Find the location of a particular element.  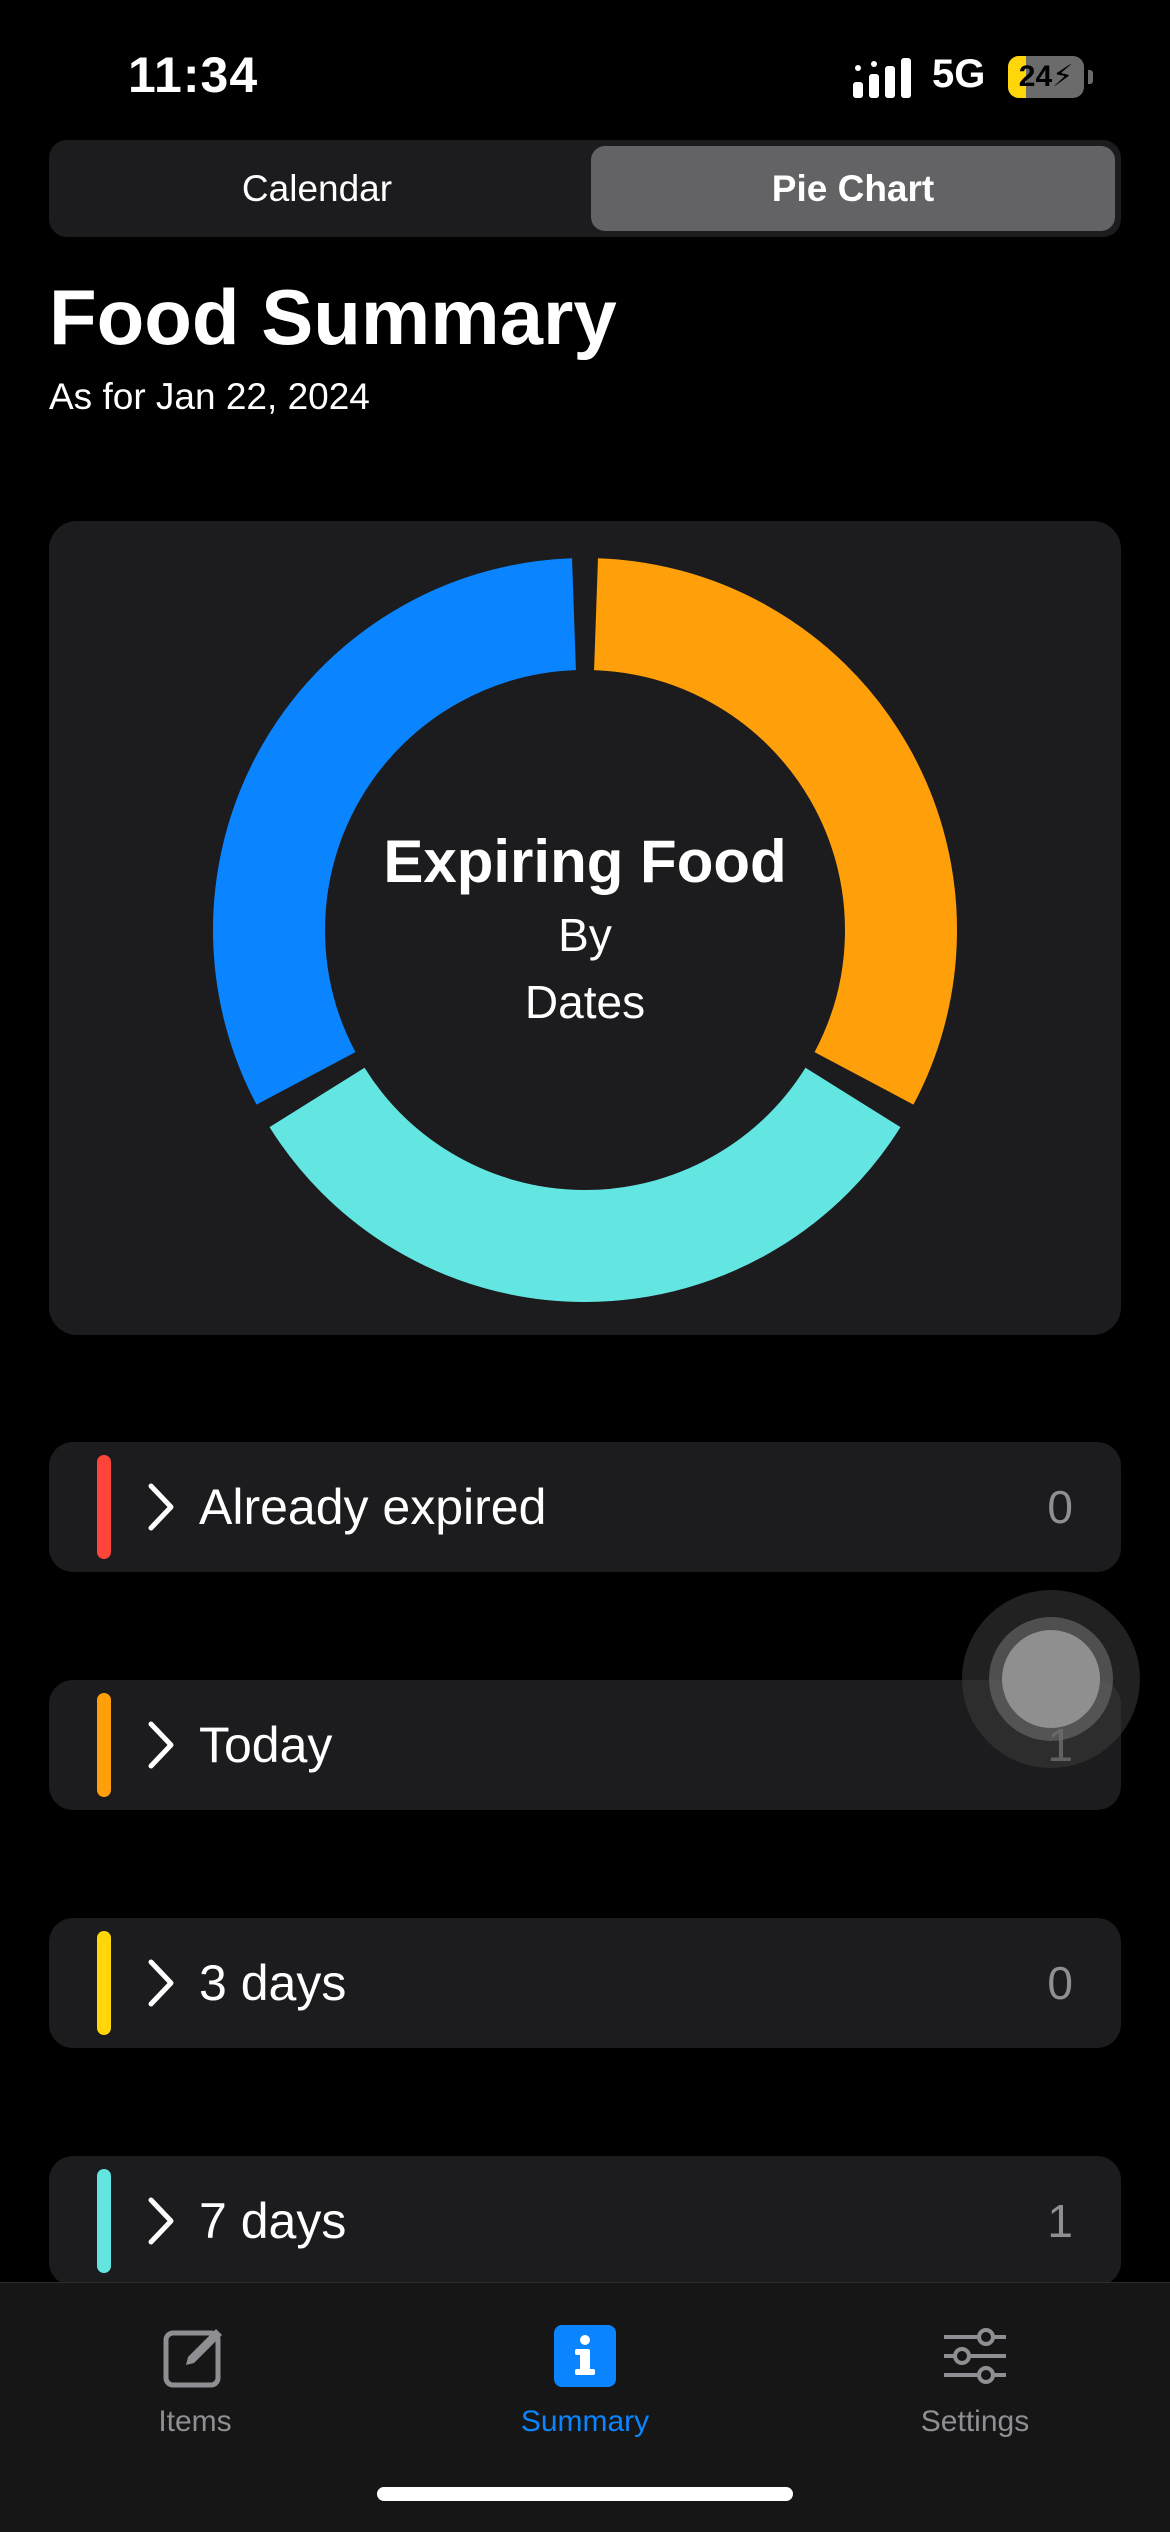

chart-center-line-2: Dates is located at coordinates (585, 1002).